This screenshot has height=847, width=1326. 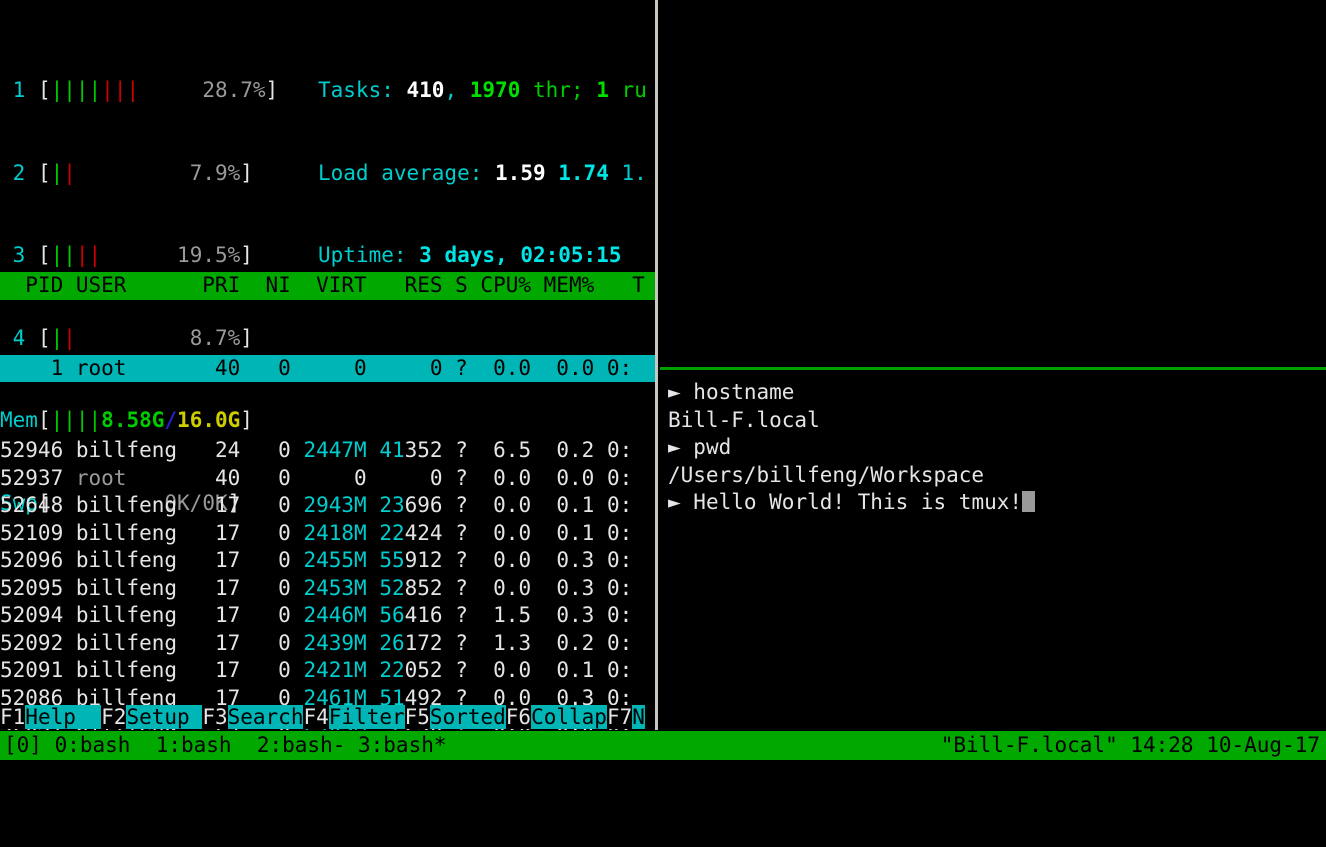 What do you see at coordinates (467, 717) in the screenshot?
I see `fkey-label: Sorted` at bounding box center [467, 717].